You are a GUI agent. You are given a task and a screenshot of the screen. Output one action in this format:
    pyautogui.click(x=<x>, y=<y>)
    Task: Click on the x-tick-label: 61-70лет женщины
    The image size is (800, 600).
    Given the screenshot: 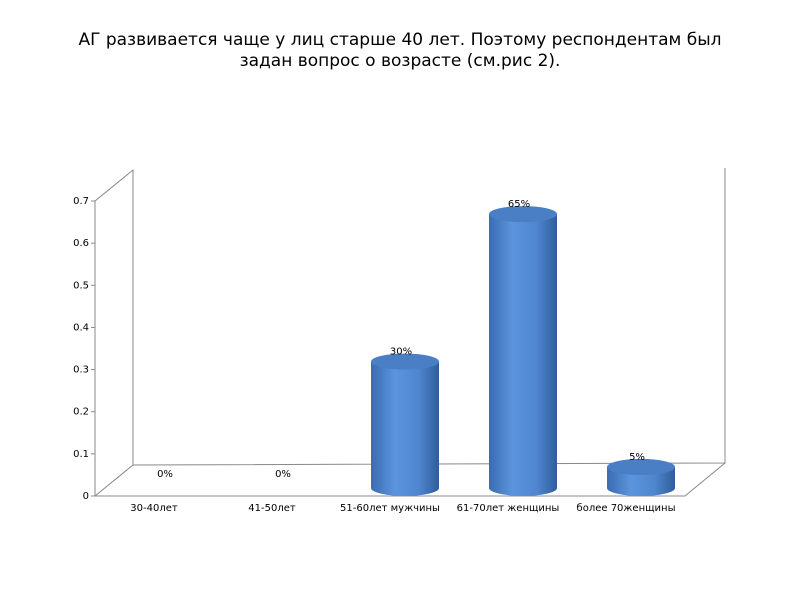 What is the action you would take?
    pyautogui.click(x=508, y=508)
    